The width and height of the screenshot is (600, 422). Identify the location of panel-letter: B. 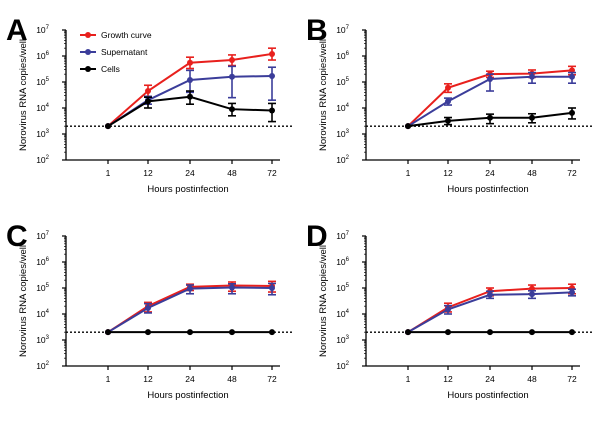
(317, 30).